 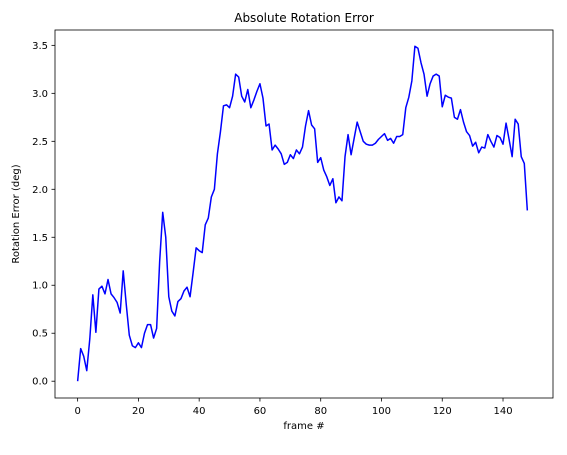 What do you see at coordinates (40, 238) in the screenshot?
I see `y-tick-label: 1.5` at bounding box center [40, 238].